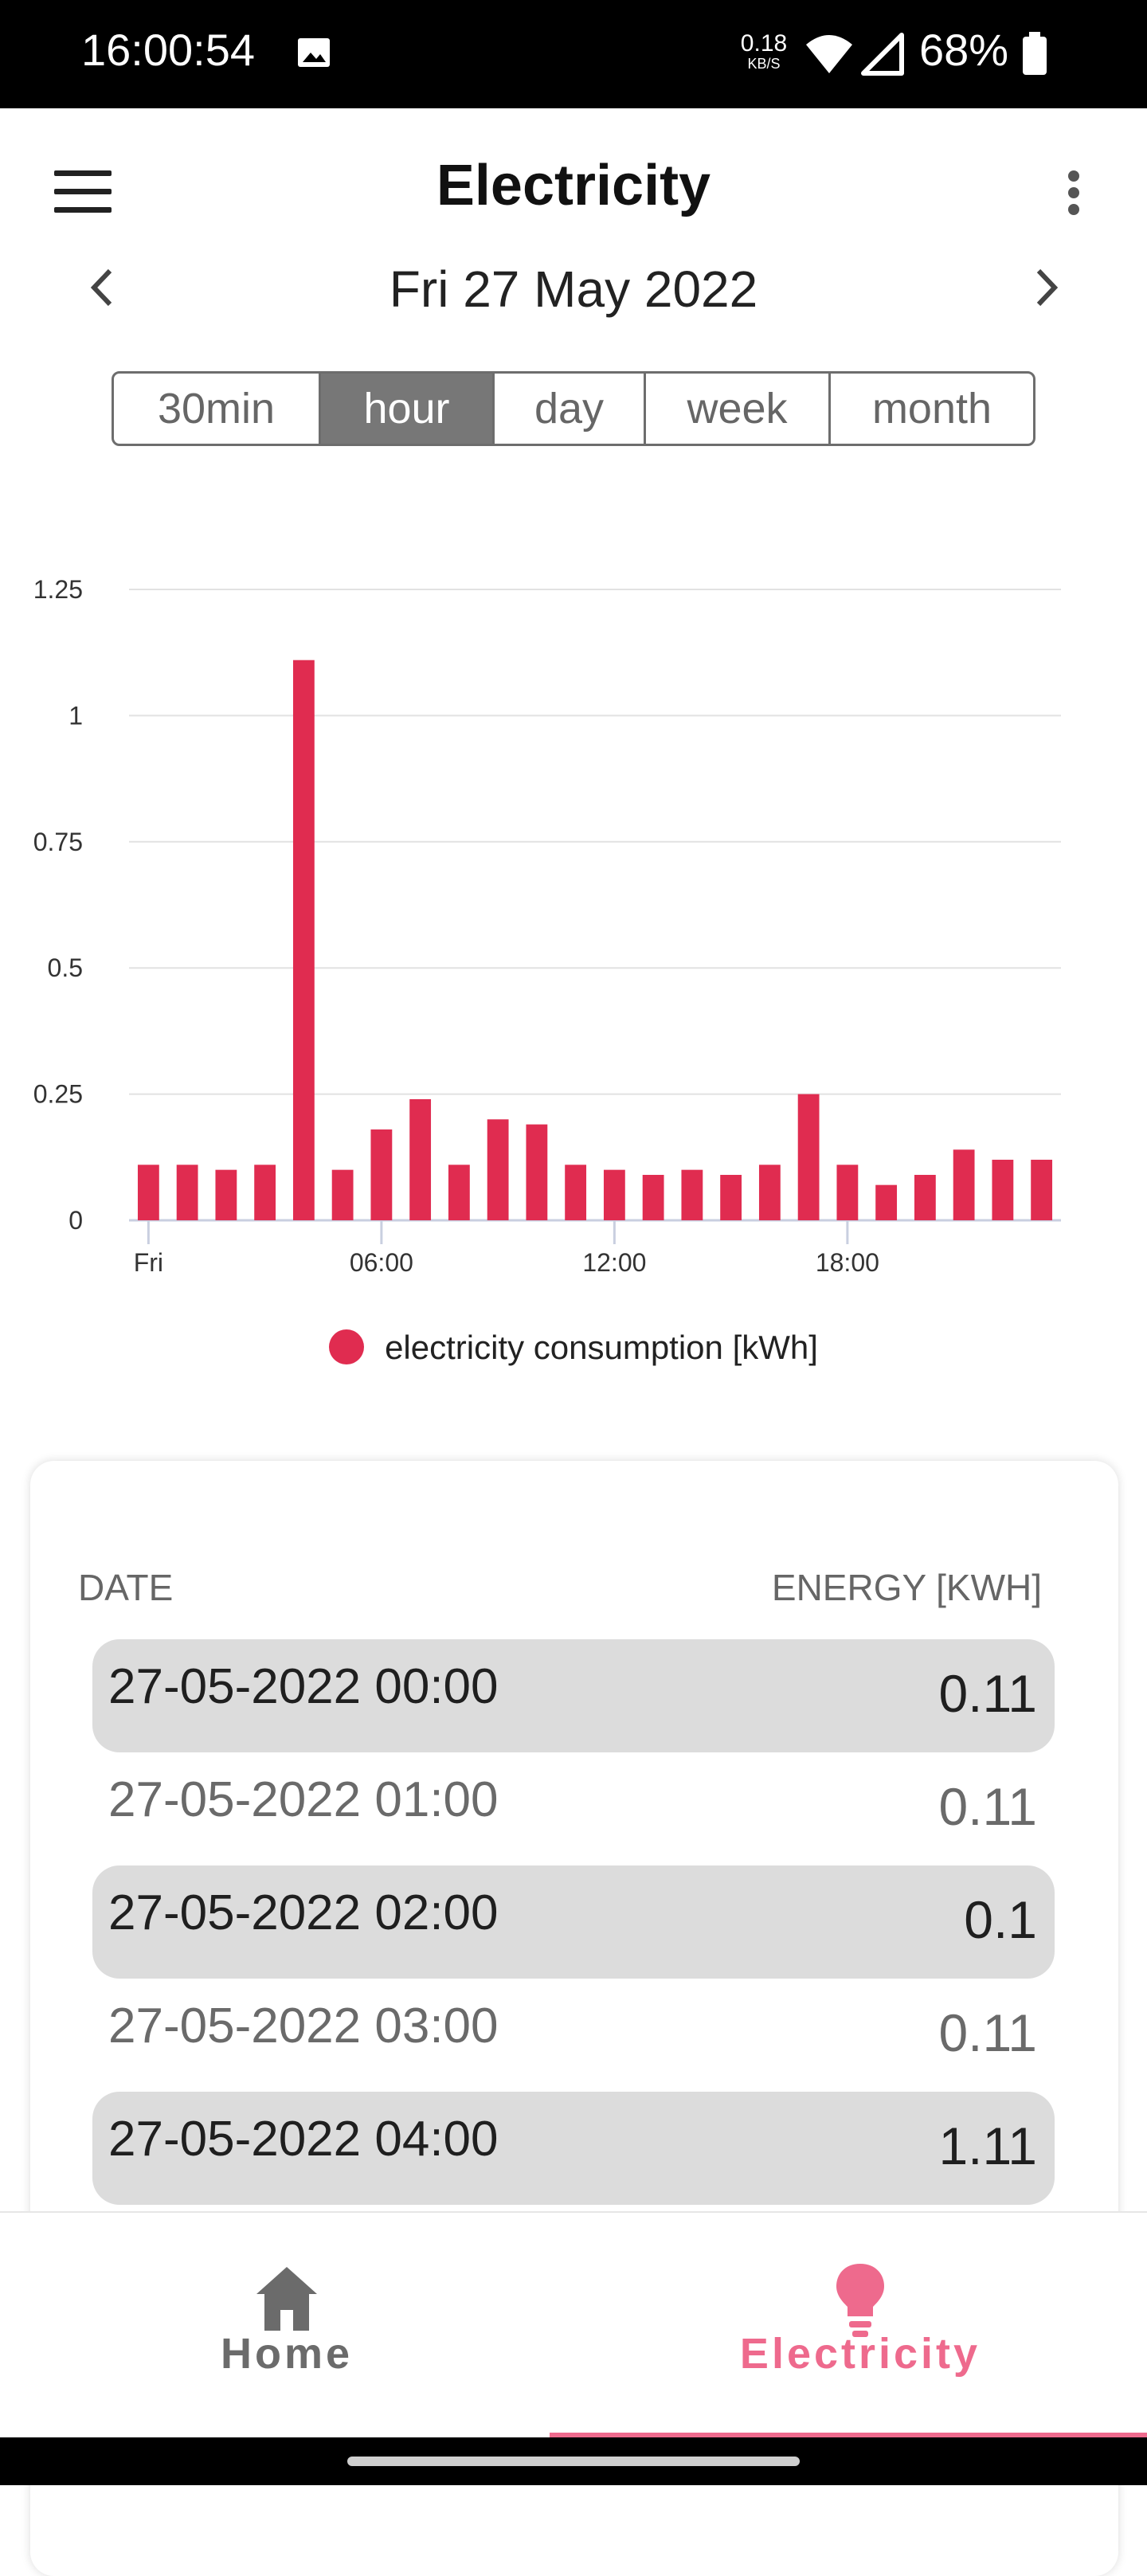 The width and height of the screenshot is (1147, 2576). Describe the element at coordinates (381, 1261) in the screenshot. I see `x-tick-label: 06:00` at that location.